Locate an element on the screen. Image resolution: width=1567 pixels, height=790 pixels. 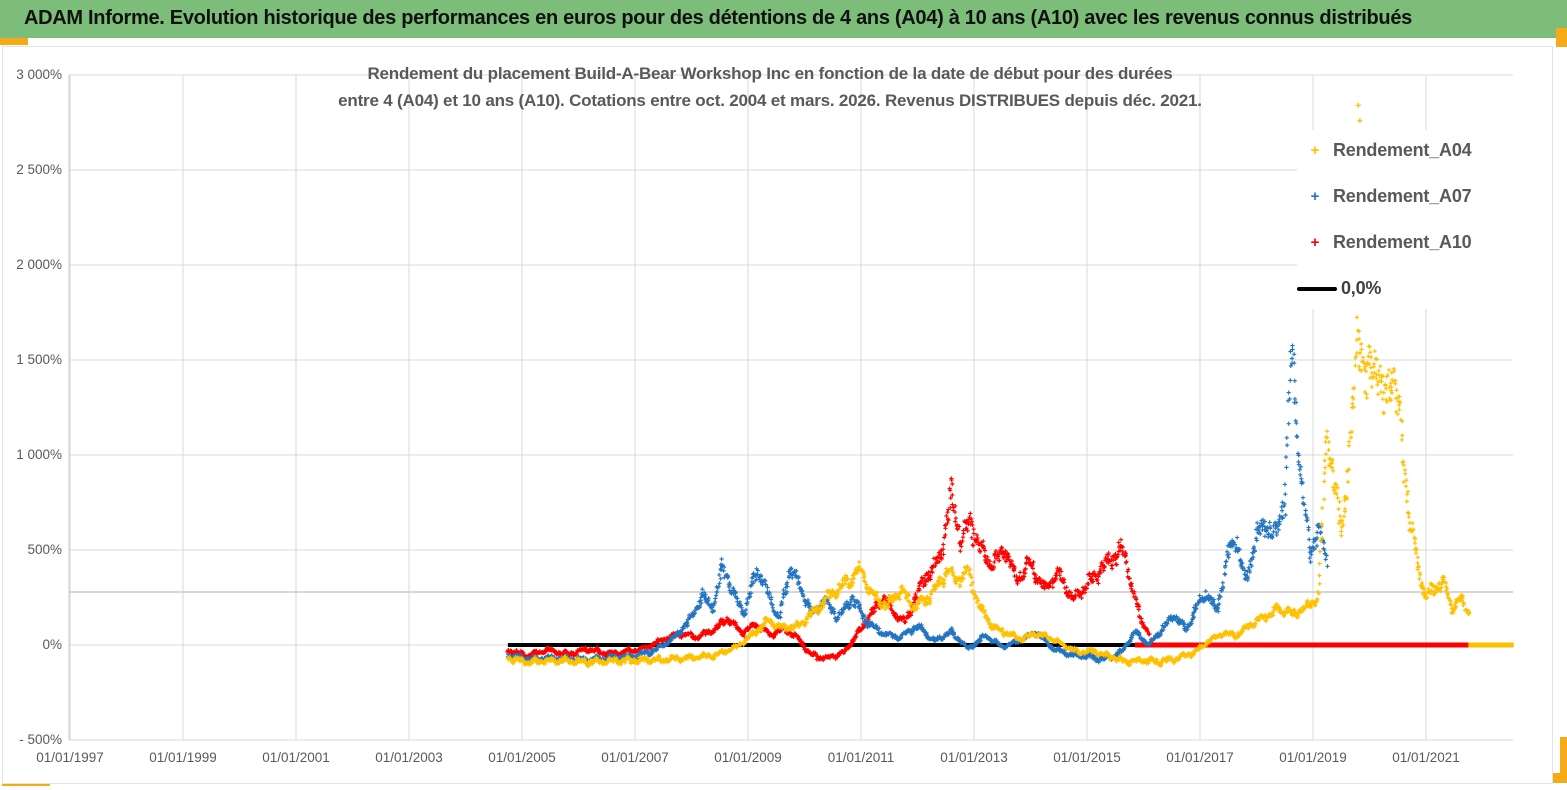
scatter-outliers-Rendement_A04 is located at coordinates (1359, 113).